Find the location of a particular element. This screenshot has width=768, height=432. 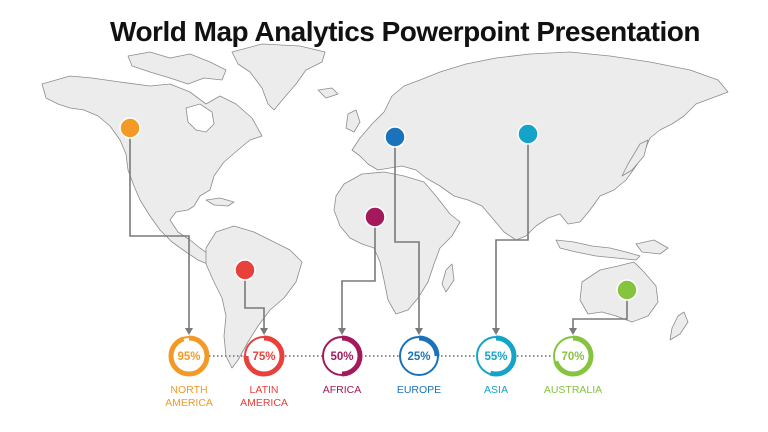

label-line-1: ASIA is located at coordinates (496, 390).